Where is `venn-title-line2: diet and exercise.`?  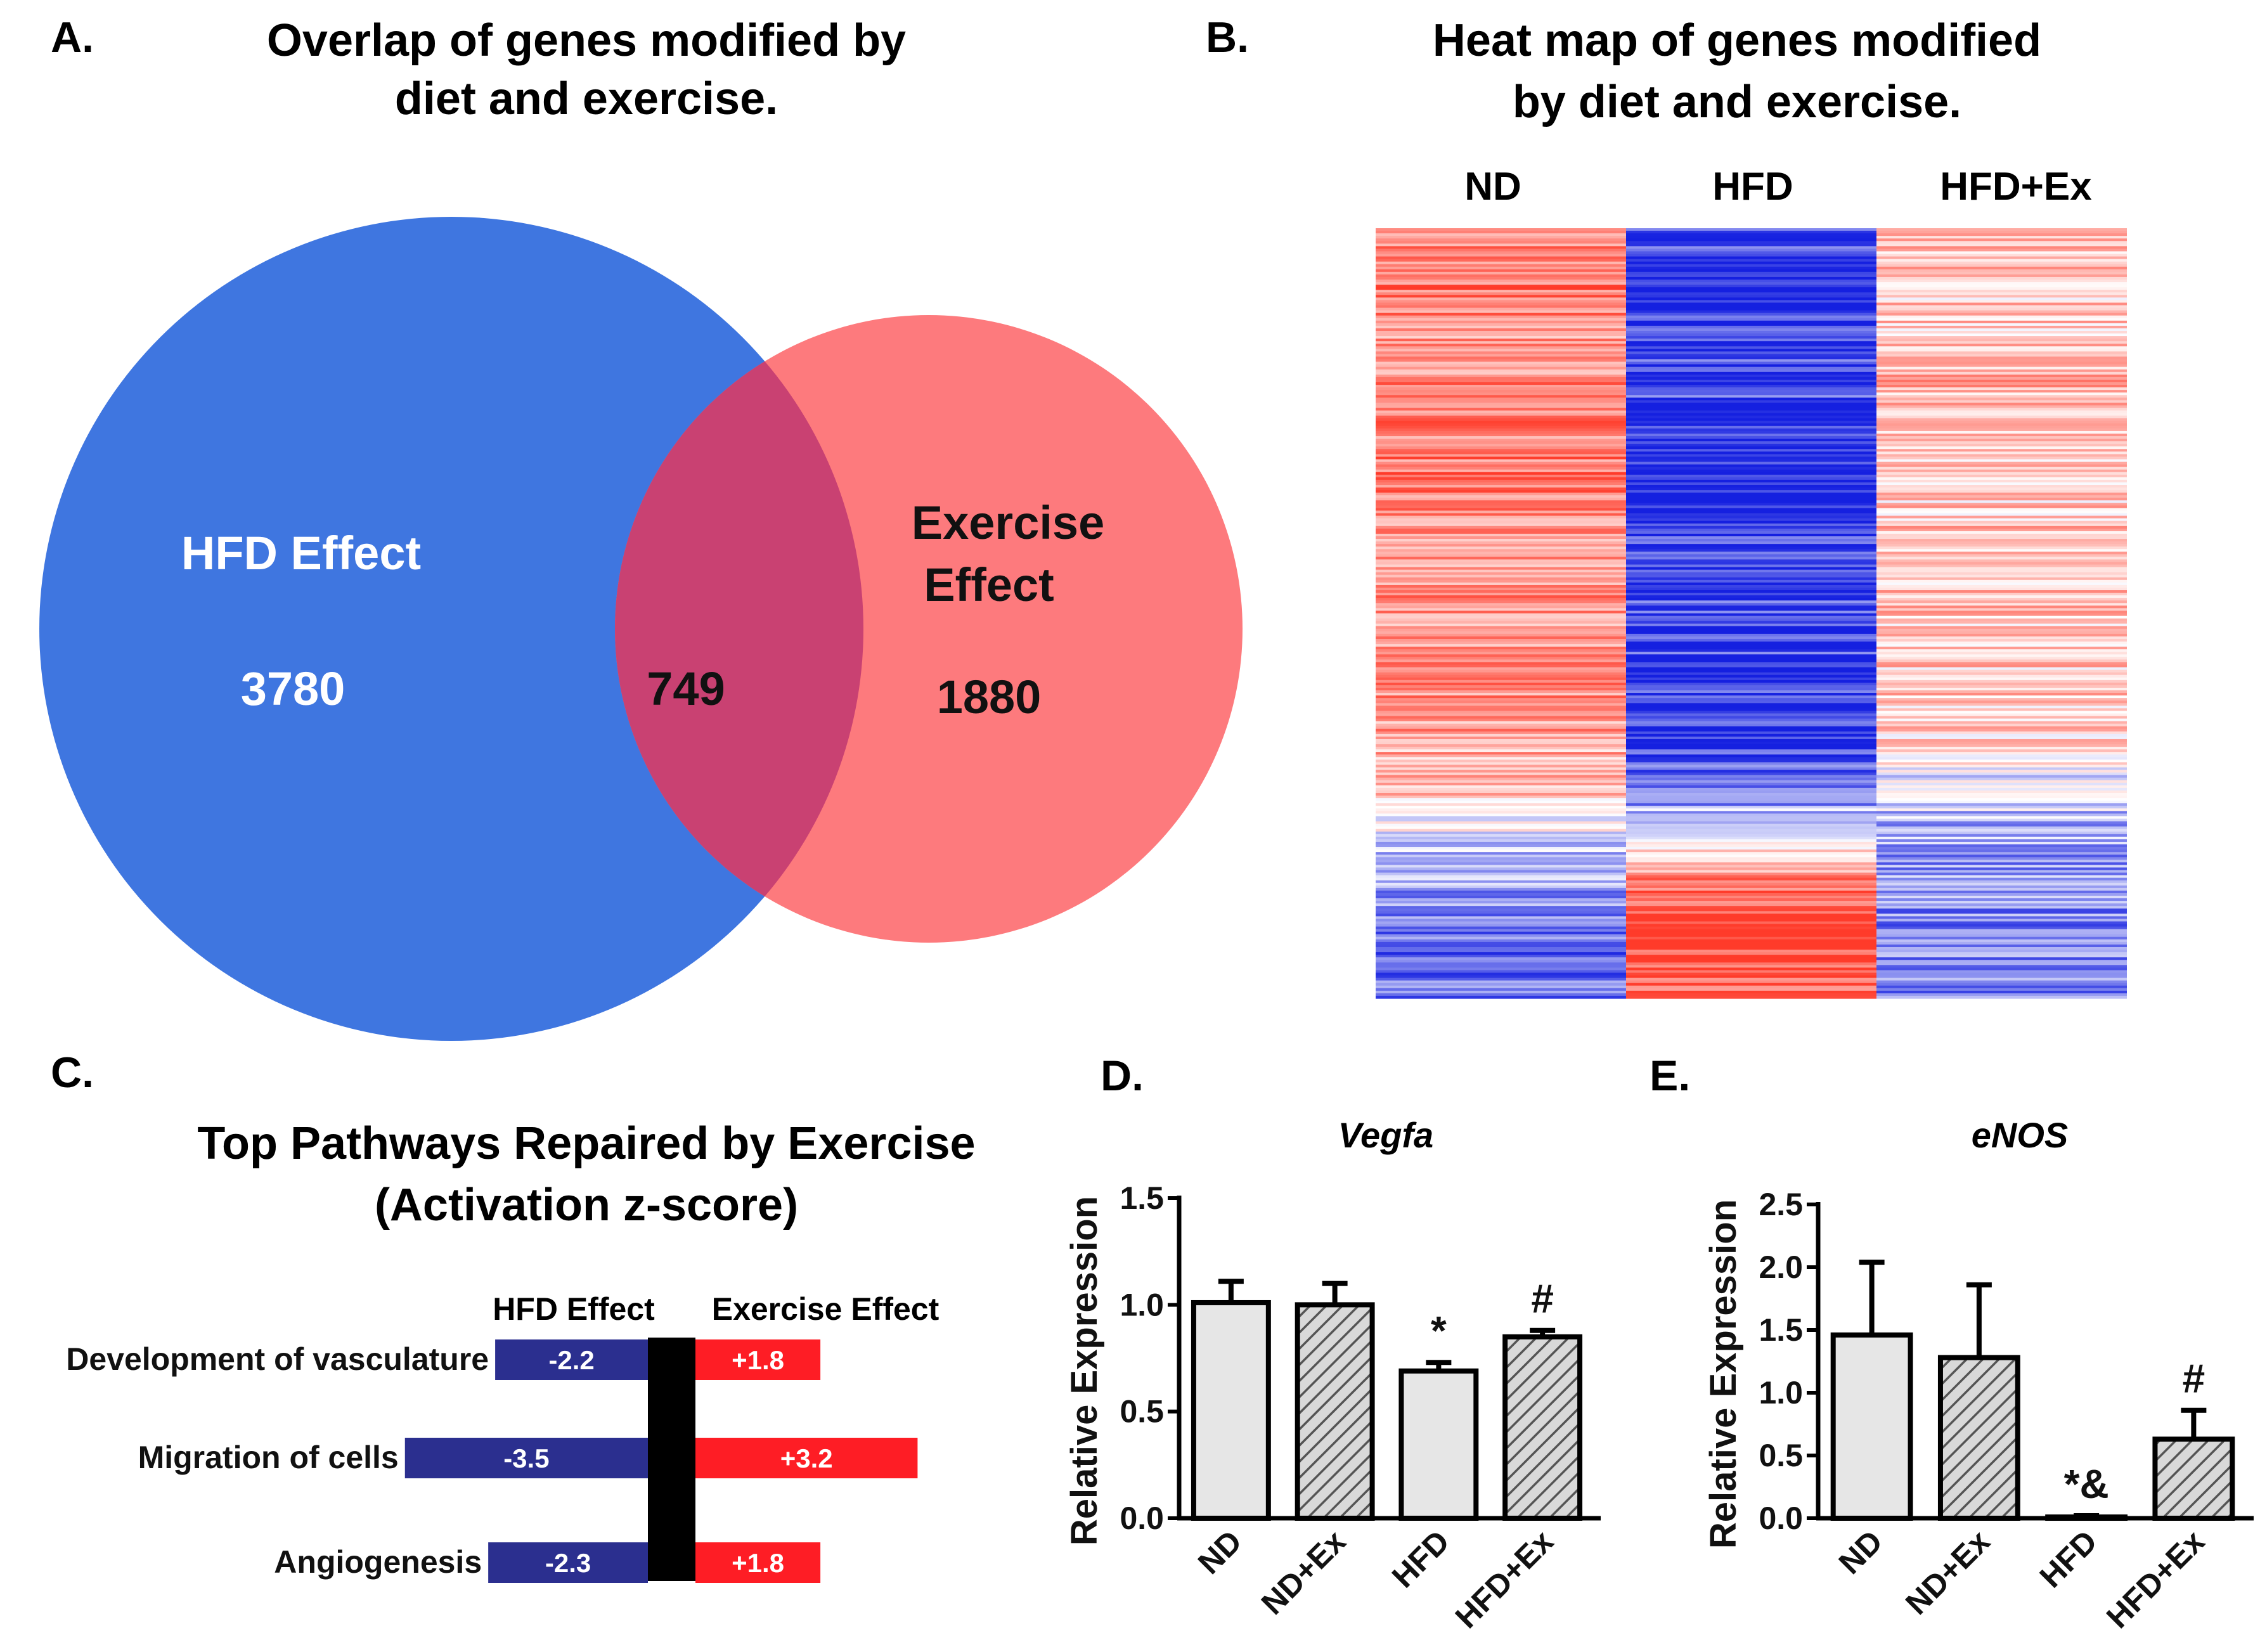 venn-title-line2: diet and exercise. is located at coordinates (586, 99).